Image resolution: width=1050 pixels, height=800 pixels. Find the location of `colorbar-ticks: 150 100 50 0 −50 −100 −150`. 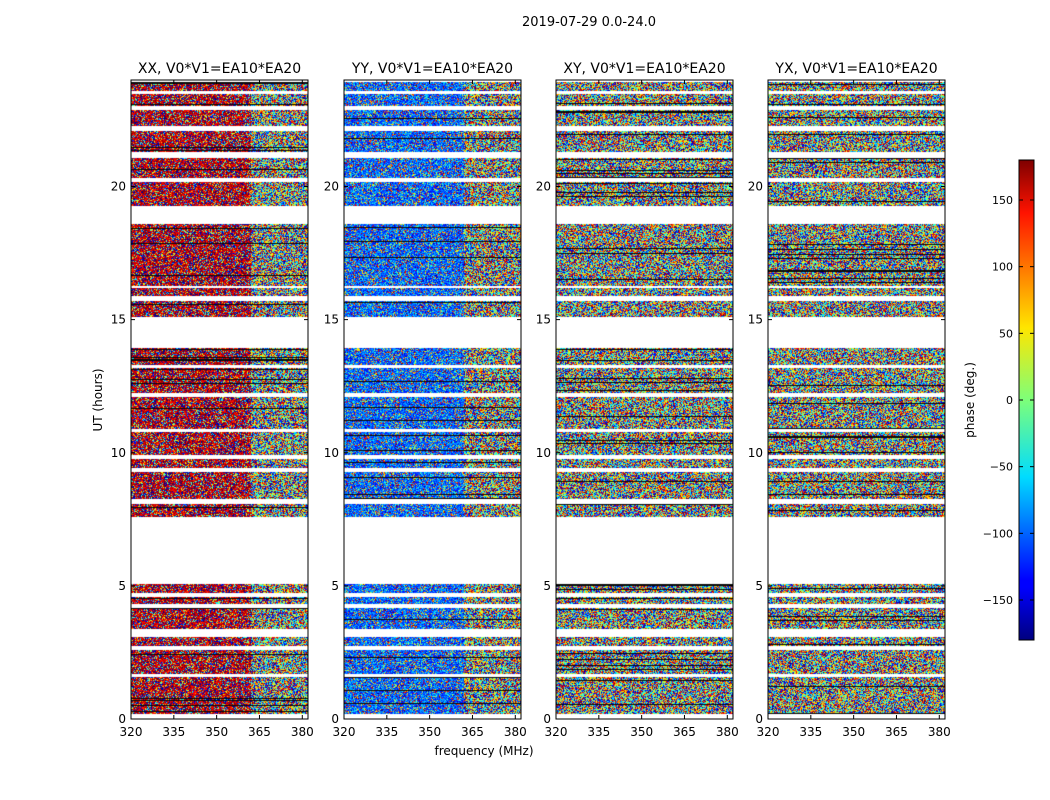

colorbar-ticks: 150 100 50 0 −50 −100 −150 is located at coordinates (1008, 400).